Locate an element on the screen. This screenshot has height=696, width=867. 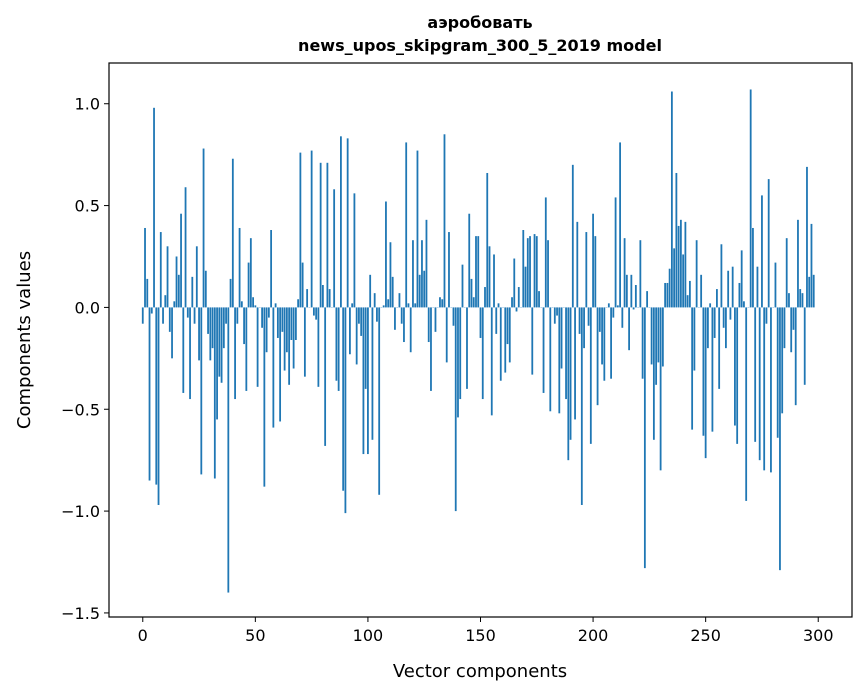
x-tick-label: 50 is located at coordinates (255, 635).